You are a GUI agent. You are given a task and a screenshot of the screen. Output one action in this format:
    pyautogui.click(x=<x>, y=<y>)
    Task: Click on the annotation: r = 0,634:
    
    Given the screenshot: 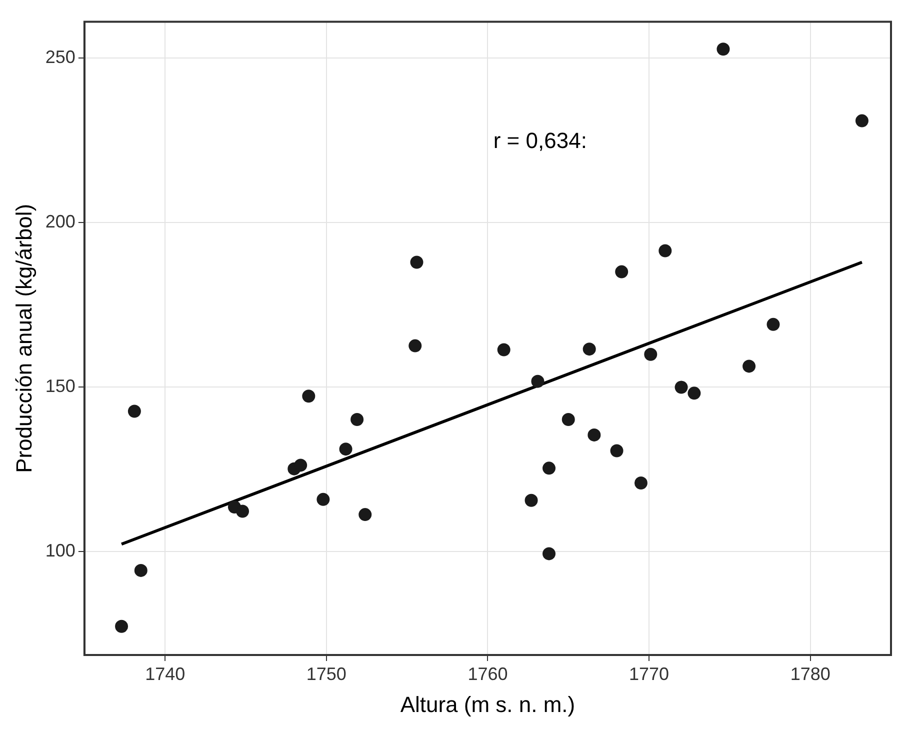 What is the action you would take?
    pyautogui.click(x=540, y=141)
    